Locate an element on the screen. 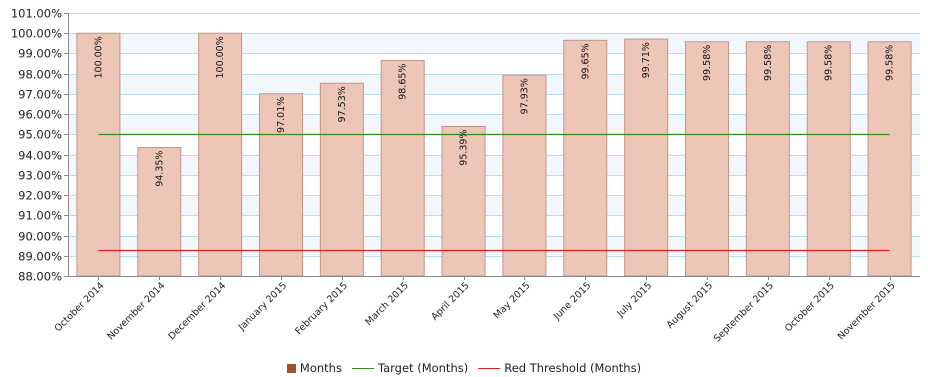 The image size is (928, 377). x-tick-label: October 2015 is located at coordinates (810, 307).